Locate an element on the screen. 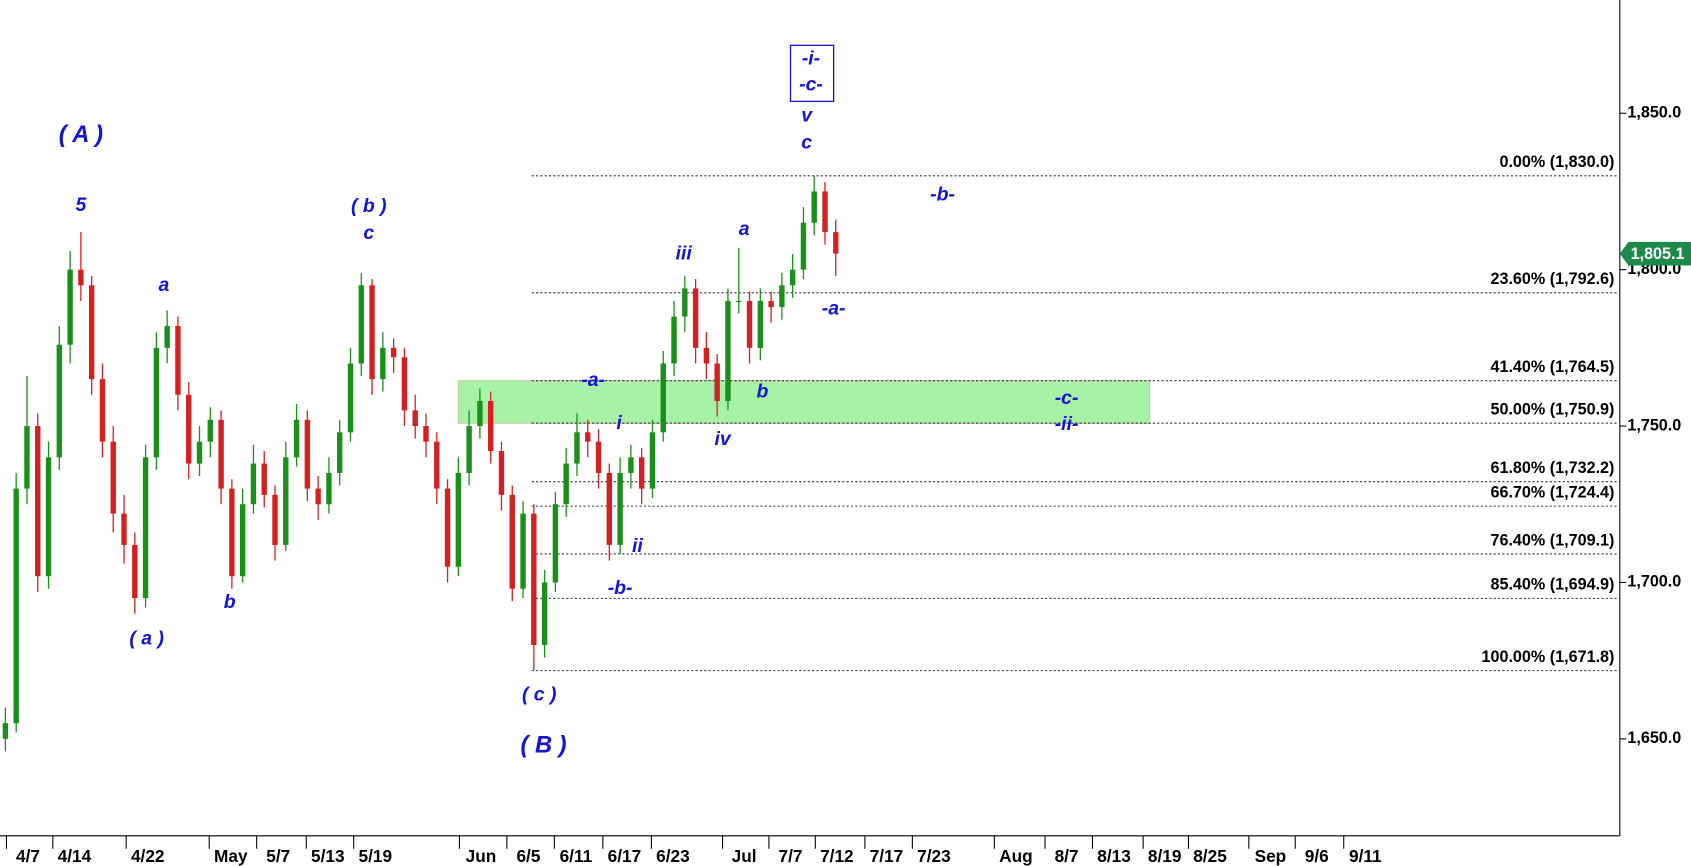 This screenshot has height=866, width=1691. x-tick-label: 6/17 is located at coordinates (625, 856).